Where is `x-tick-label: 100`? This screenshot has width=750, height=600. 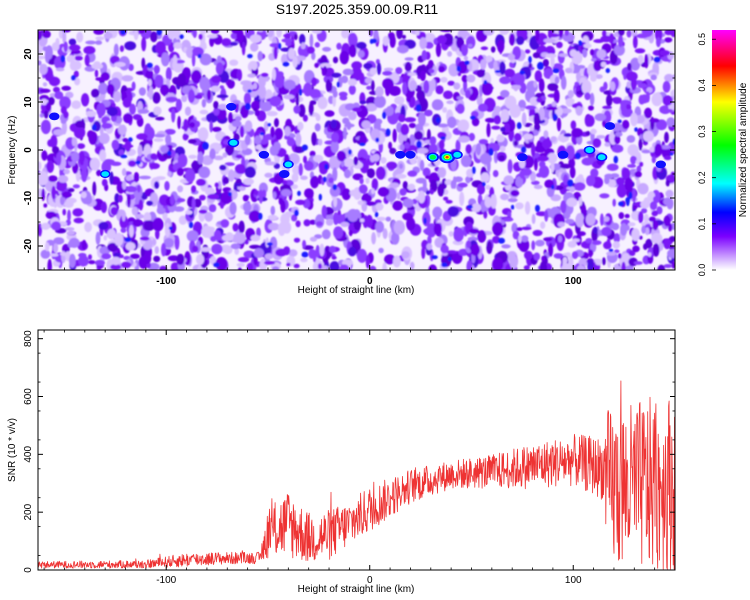 x-tick-label: 100 is located at coordinates (573, 281).